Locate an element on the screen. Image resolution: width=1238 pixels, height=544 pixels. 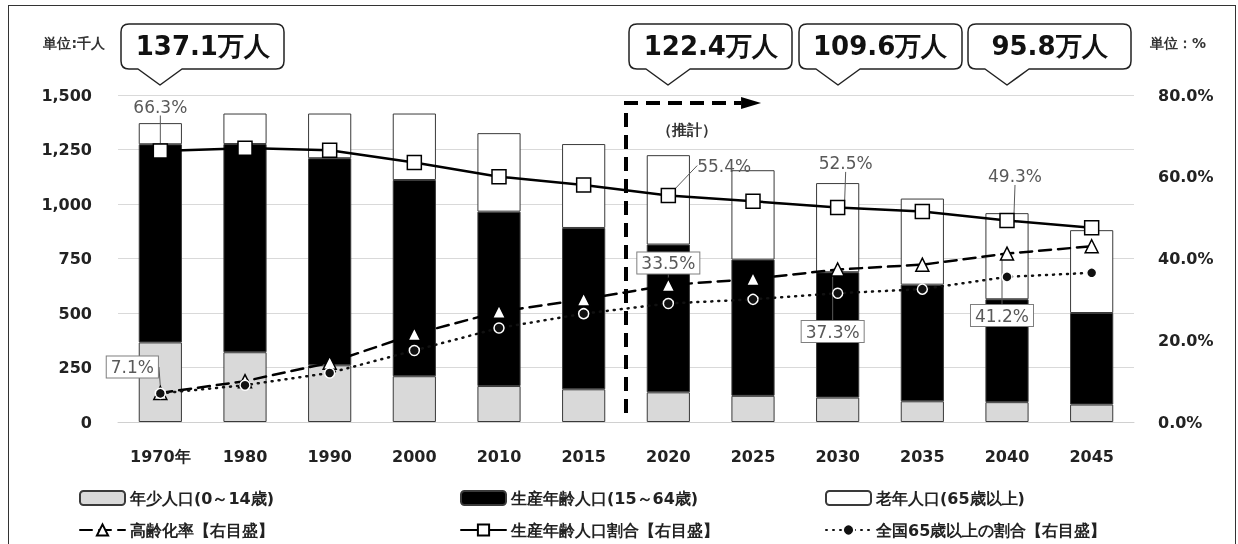
y-tick-label: 250 is located at coordinates (75, 367).